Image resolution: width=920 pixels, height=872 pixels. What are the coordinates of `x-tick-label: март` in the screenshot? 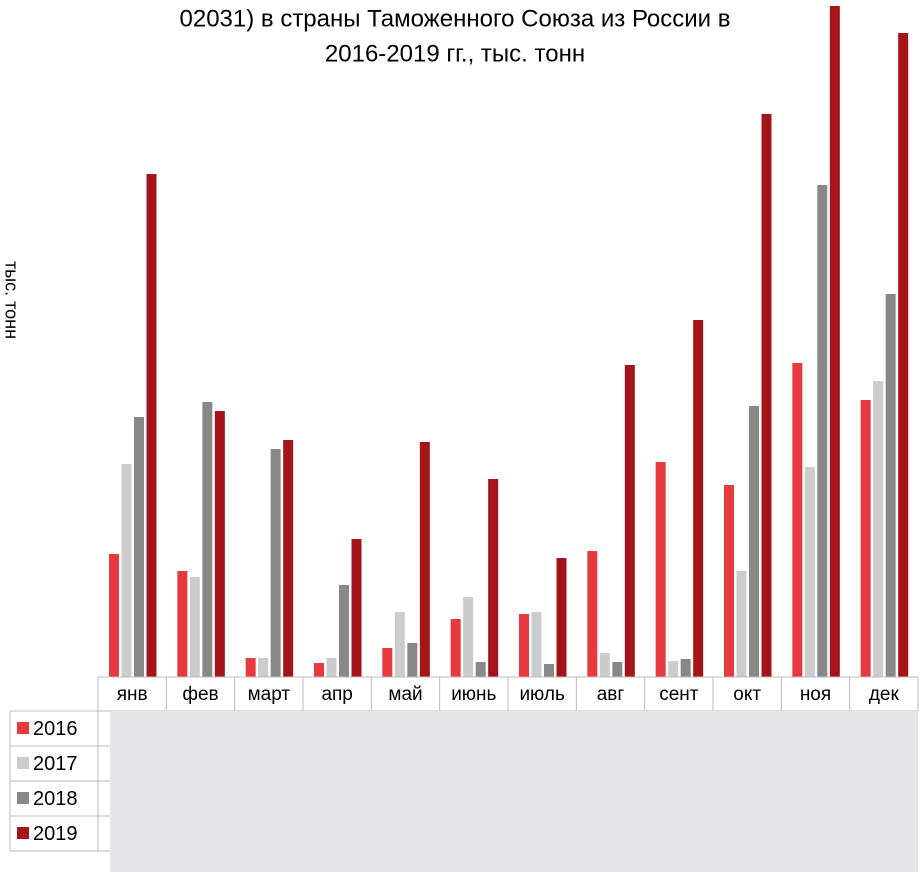 It's located at (269, 694).